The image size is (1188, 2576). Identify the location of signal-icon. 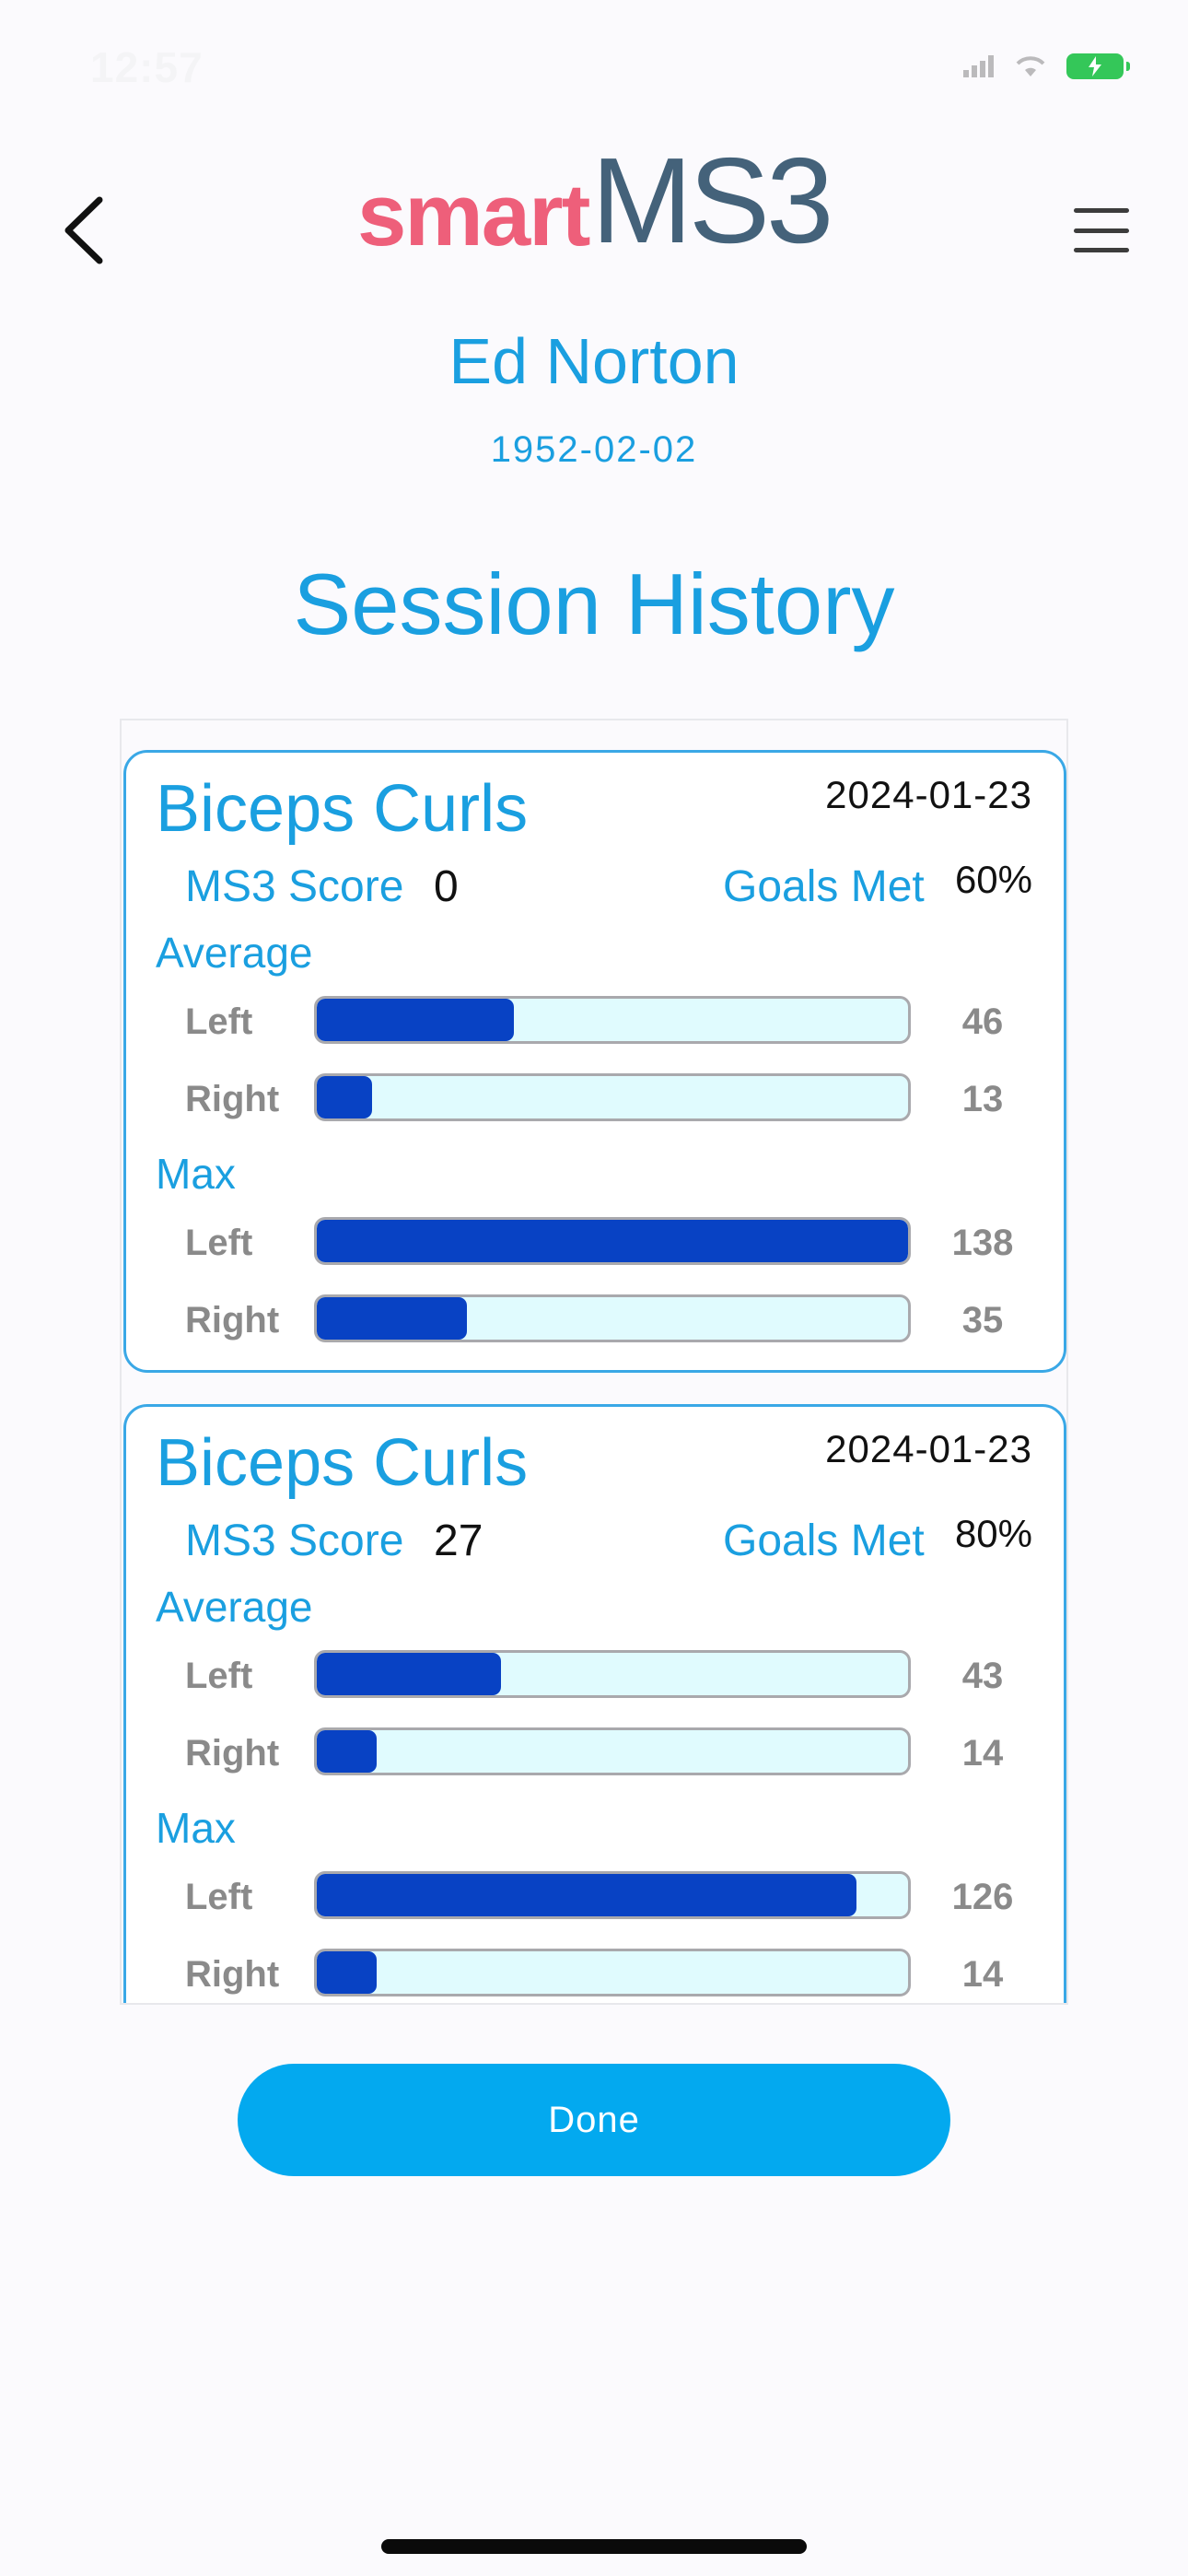
(979, 66).